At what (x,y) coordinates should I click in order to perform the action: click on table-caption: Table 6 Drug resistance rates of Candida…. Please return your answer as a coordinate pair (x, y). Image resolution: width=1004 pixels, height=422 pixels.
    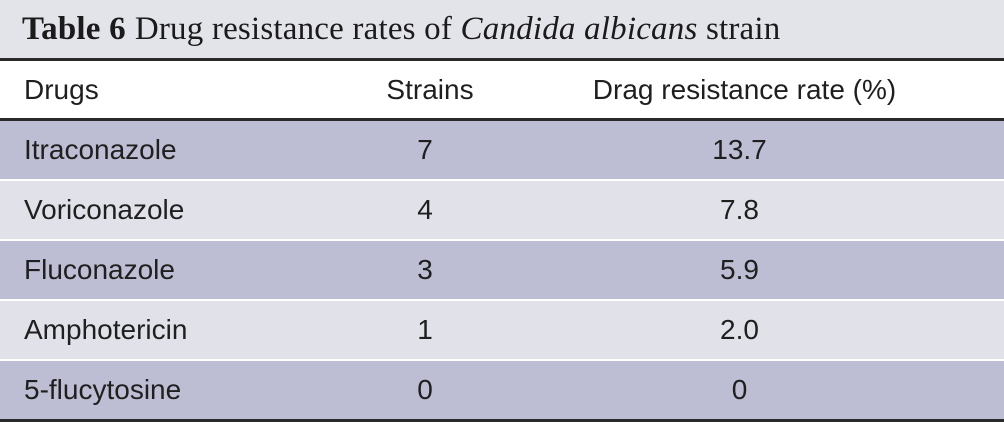
    Looking at the image, I should click on (502, 29).